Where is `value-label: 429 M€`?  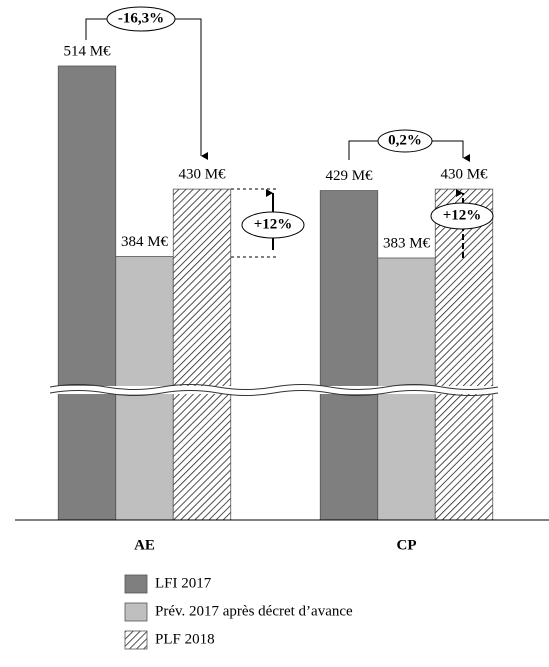
value-label: 429 M€ is located at coordinates (349, 176).